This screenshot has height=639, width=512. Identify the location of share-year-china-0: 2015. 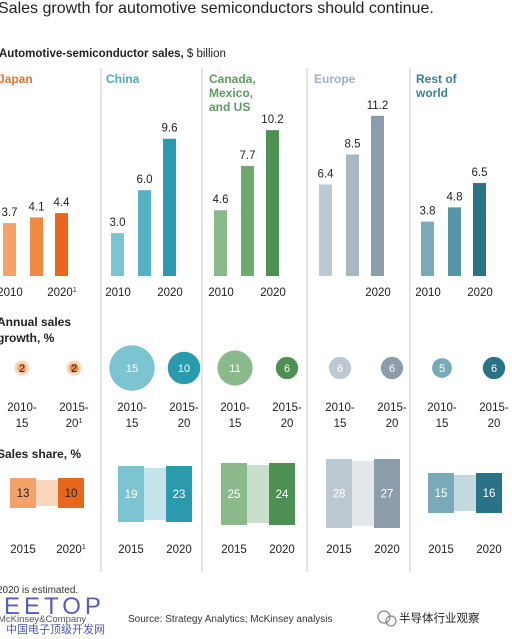
(131, 550).